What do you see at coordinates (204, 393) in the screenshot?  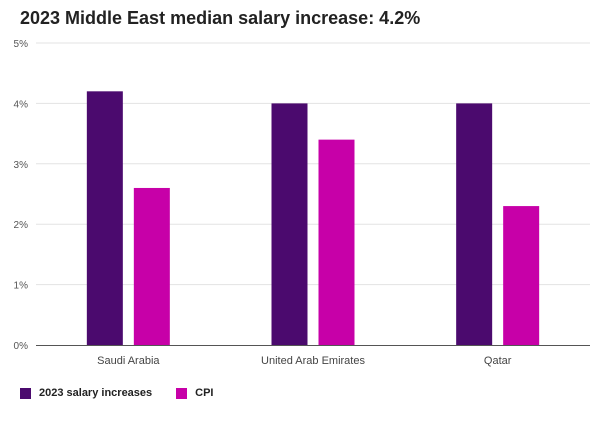 I see `legend-label-cpi: CPI` at bounding box center [204, 393].